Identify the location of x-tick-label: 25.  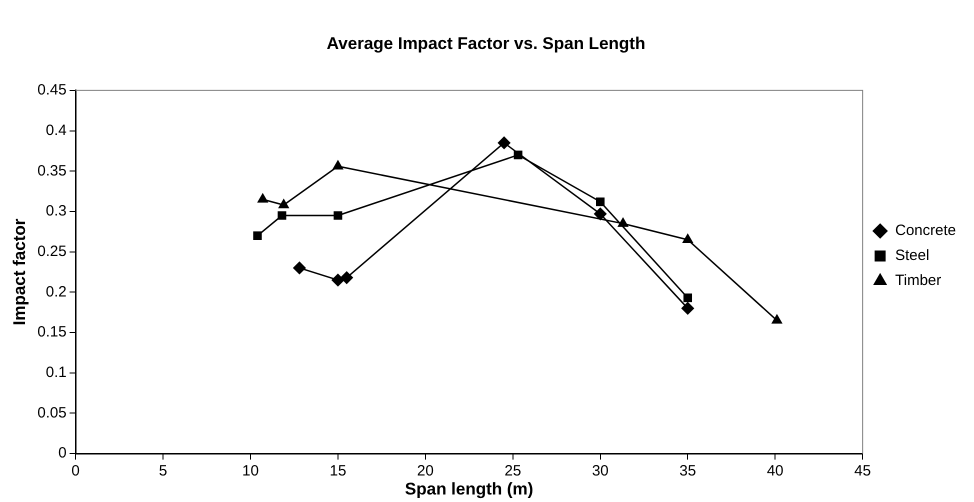
(513, 471).